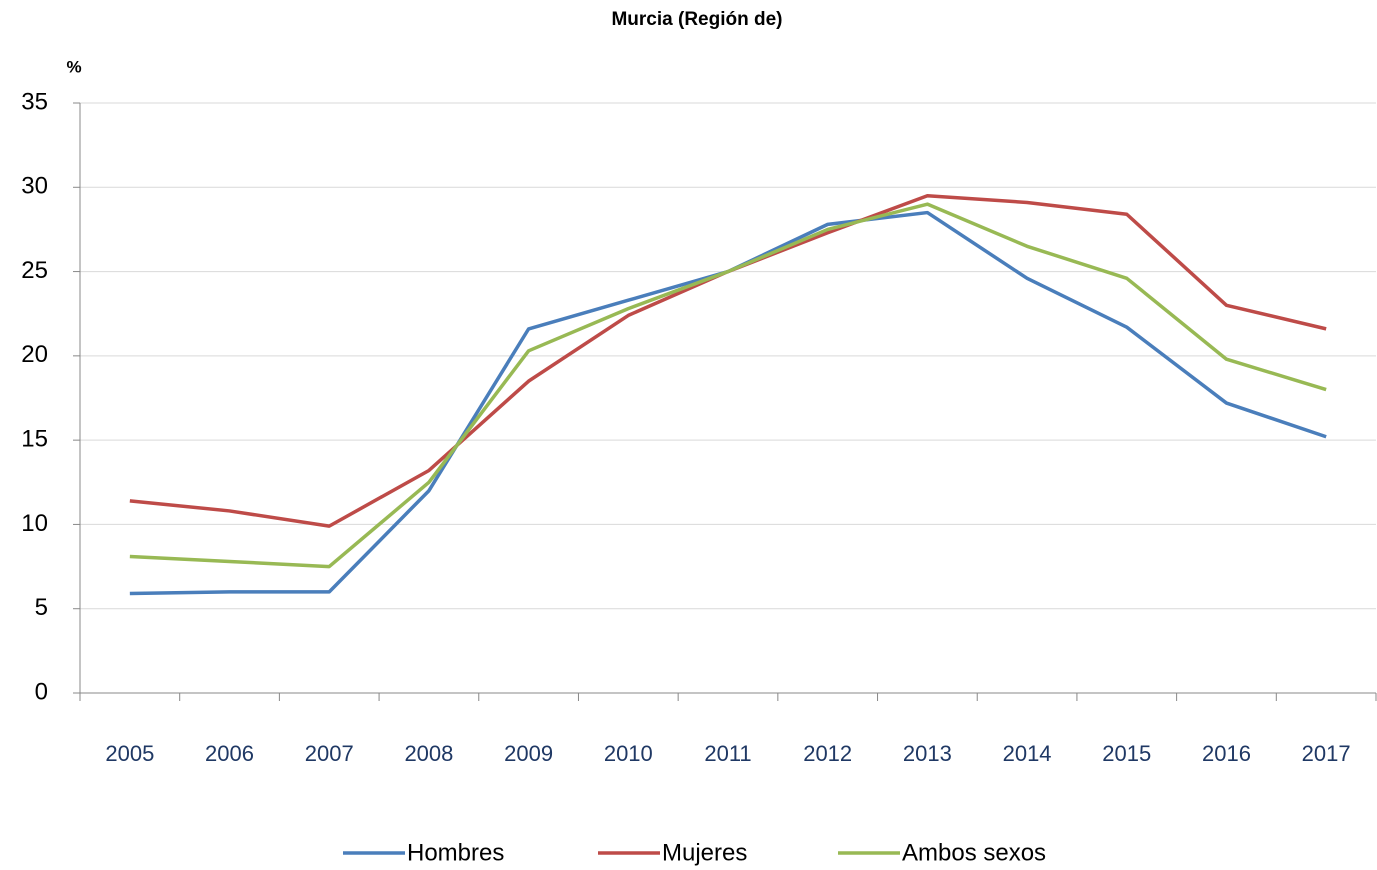  Describe the element at coordinates (129, 753) in the screenshot. I see `x-tick-label: 2005` at that location.